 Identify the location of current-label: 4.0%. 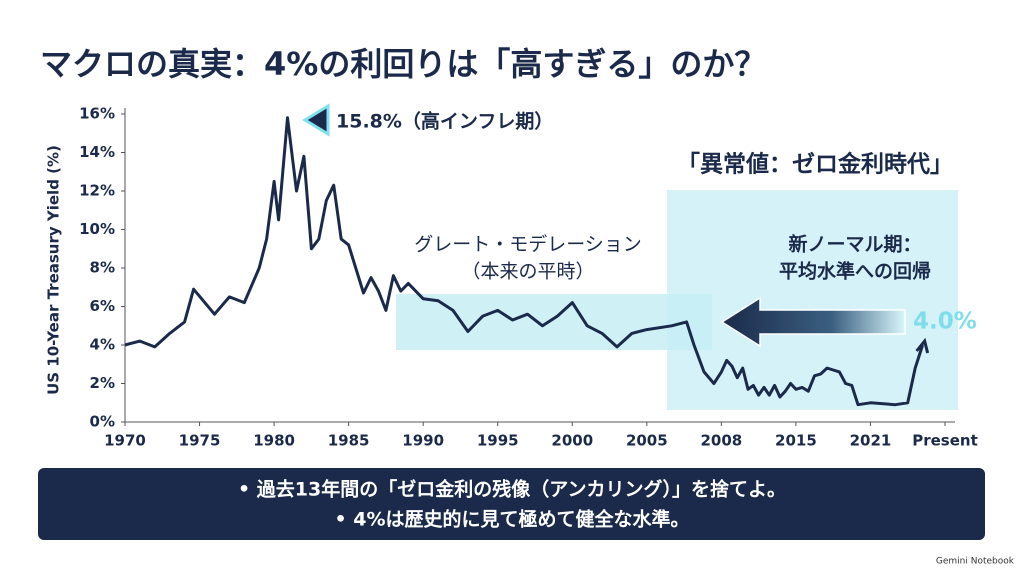
(945, 322).